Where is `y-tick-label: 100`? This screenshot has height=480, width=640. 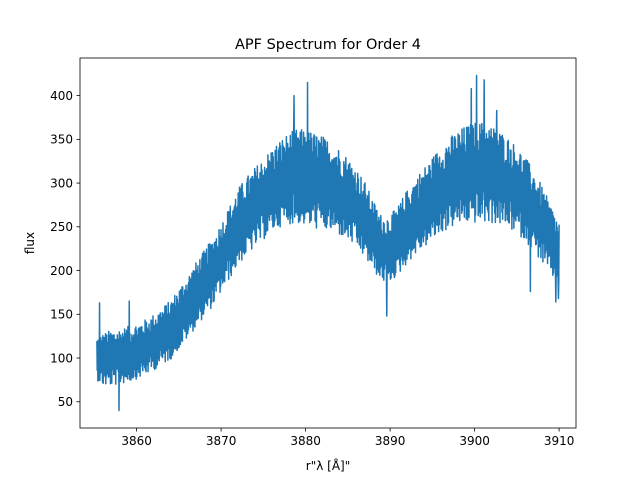 y-tick-label: 100 is located at coordinates (61, 358).